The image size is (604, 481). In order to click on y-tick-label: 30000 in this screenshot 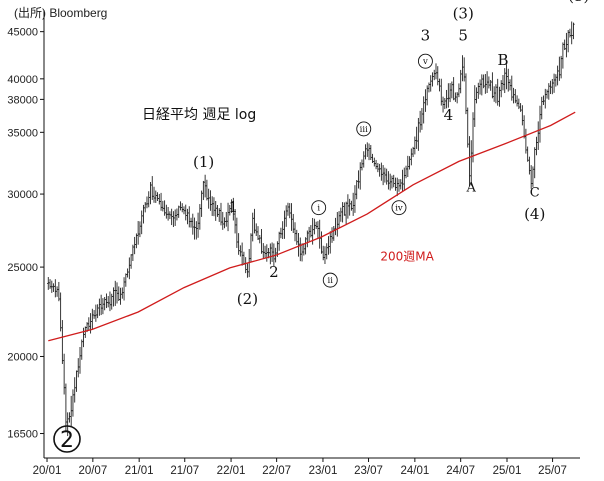, I will do `click(22, 195)`.